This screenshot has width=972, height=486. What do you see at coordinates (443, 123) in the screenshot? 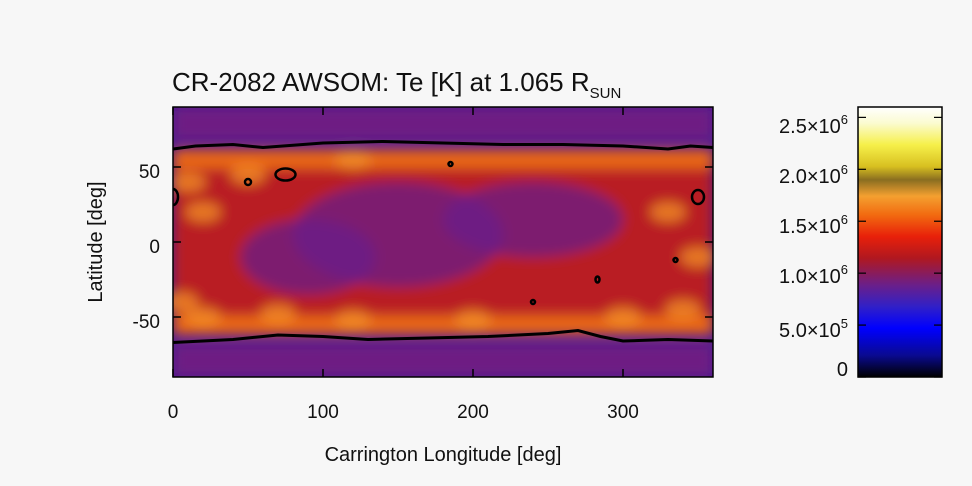
I see `north-polar-region` at bounding box center [443, 123].